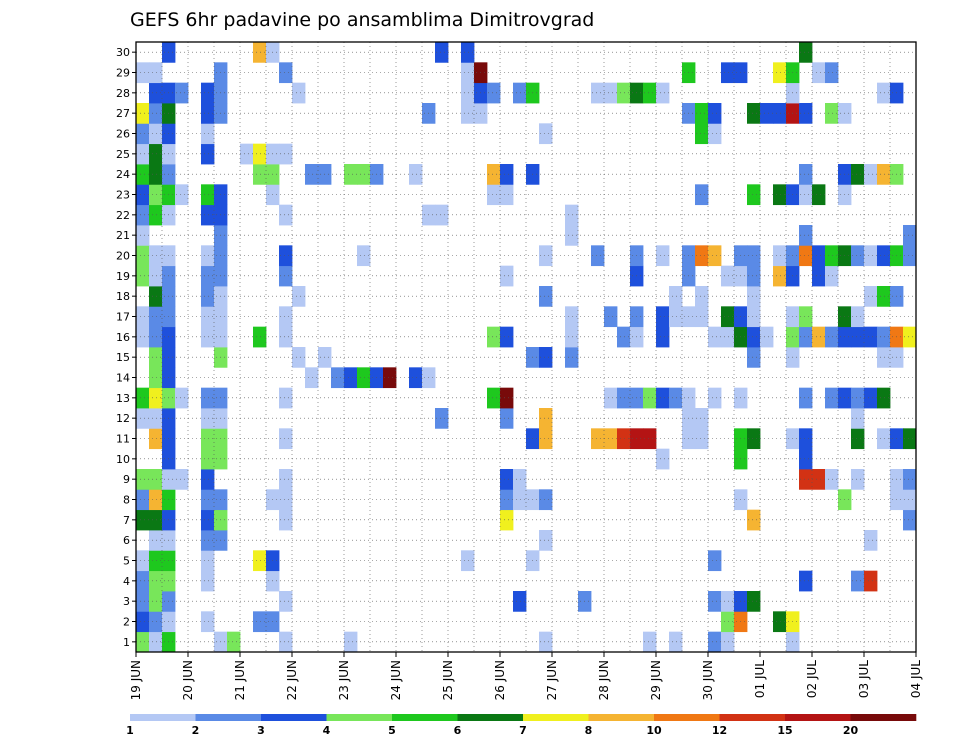  Describe the element at coordinates (760, 679) in the screenshot. I see `x-tick-label: 01 JUL` at that location.